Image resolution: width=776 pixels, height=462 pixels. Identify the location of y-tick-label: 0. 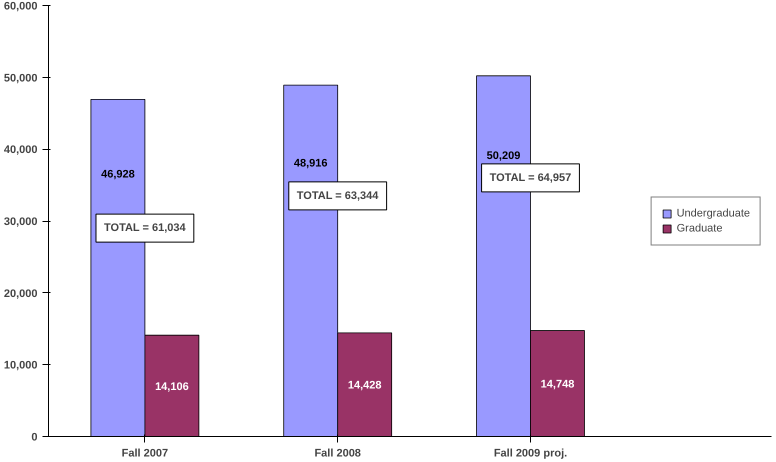
(34, 438).